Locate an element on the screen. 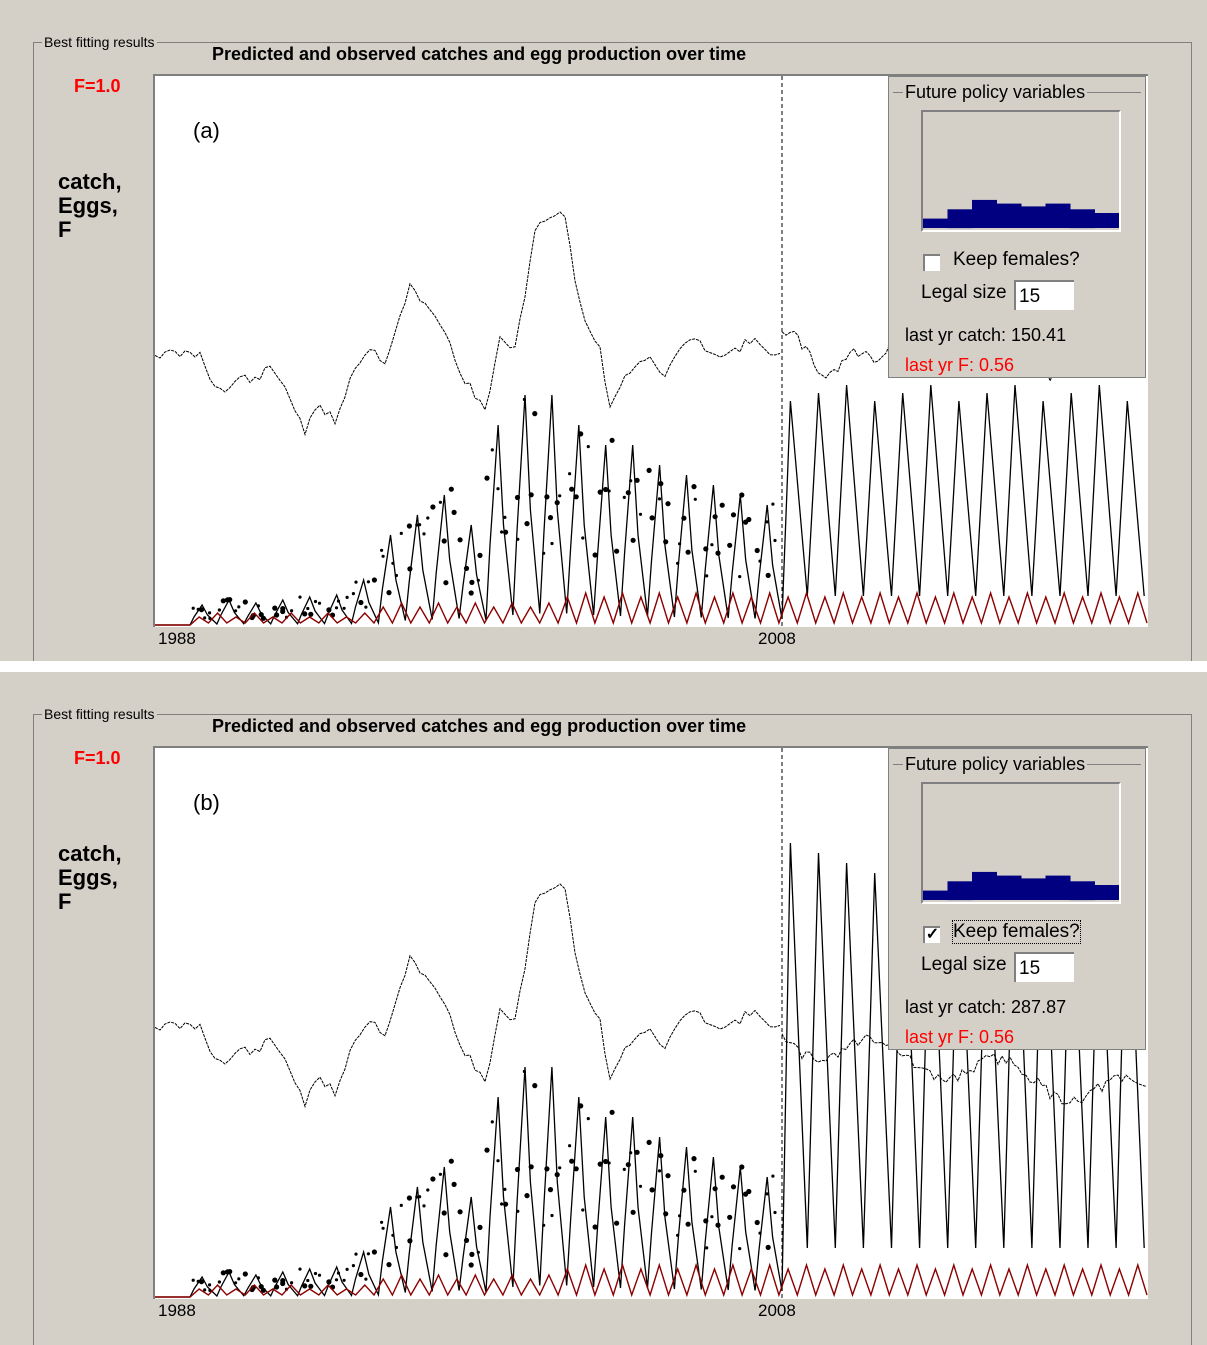 Image resolution: width=1207 pixels, height=1345 pixels. fishing-mortality-line is located at coordinates (651, 1280).